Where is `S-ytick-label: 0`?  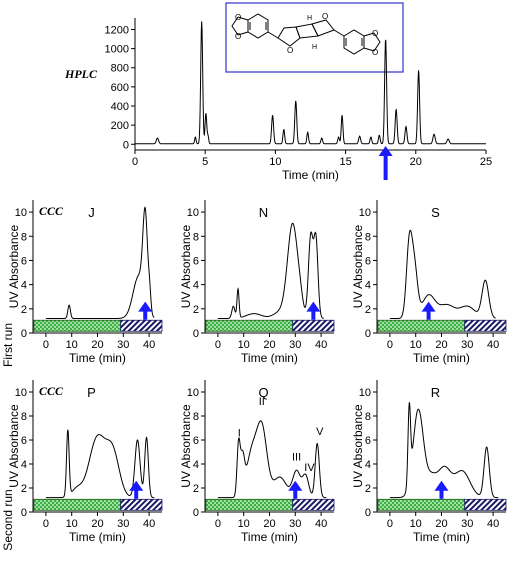 S-ytick-label: 0 is located at coordinates (368, 334).